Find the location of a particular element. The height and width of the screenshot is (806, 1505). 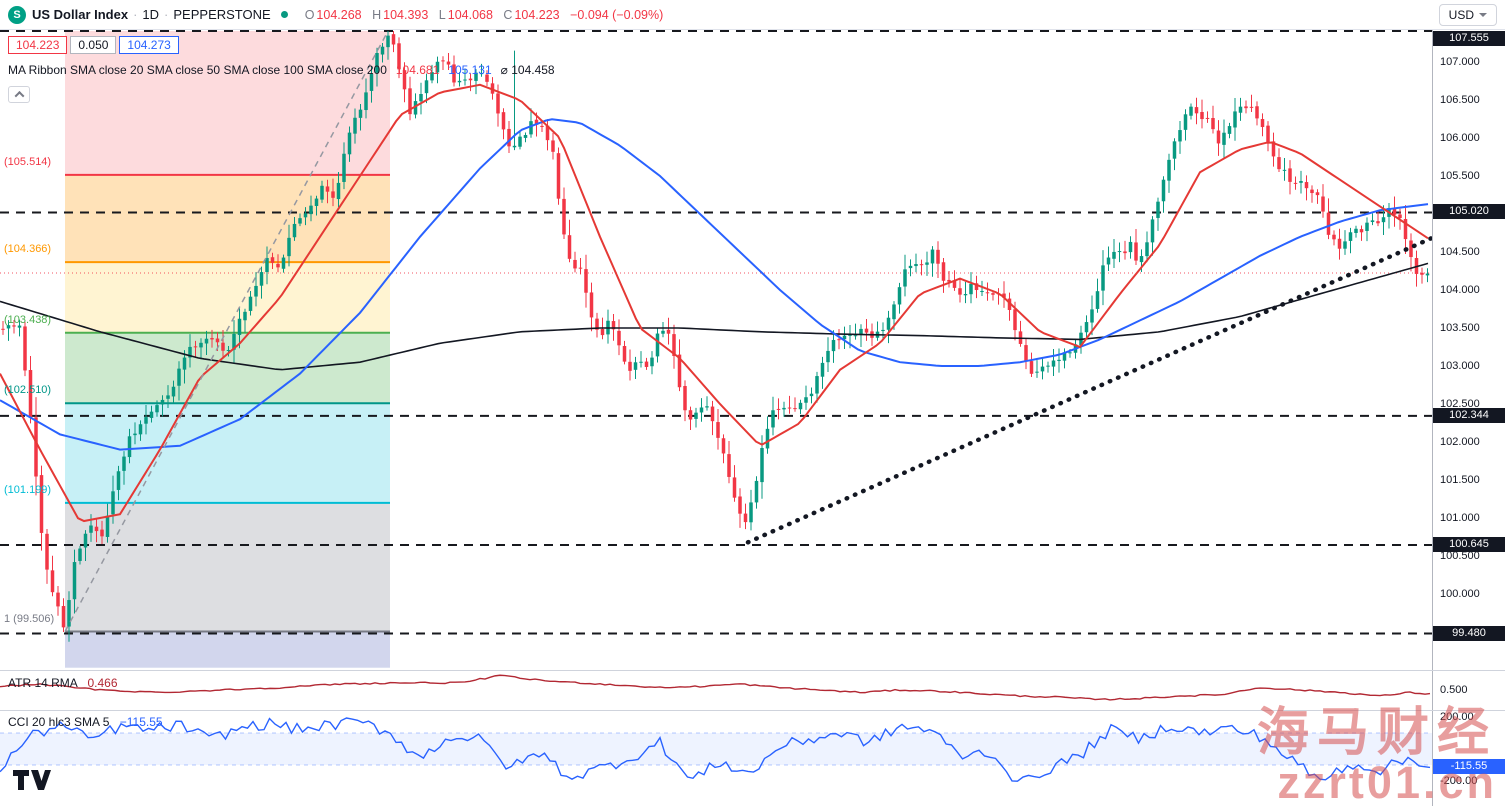

open-value: 104.268 is located at coordinates (339, 14).